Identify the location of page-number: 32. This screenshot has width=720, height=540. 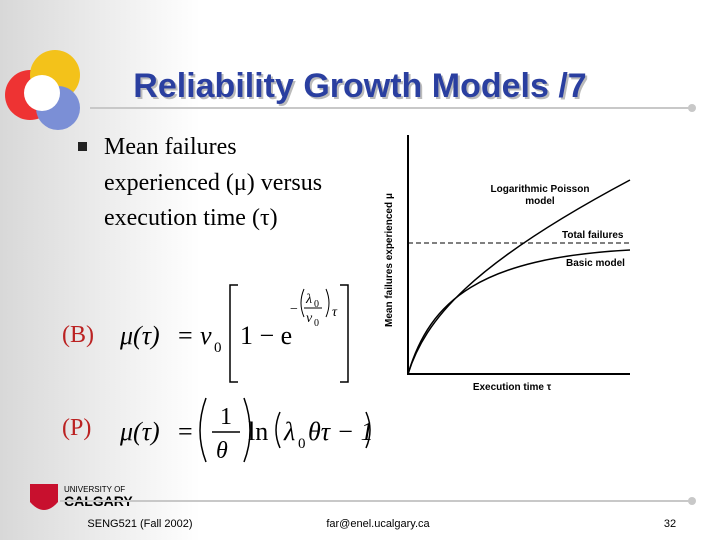
(670, 524).